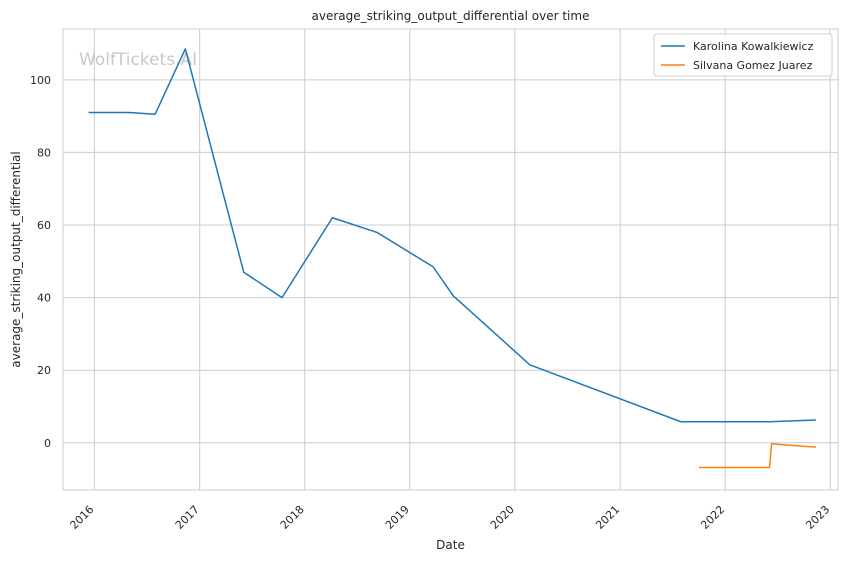 The height and width of the screenshot is (561, 848). Describe the element at coordinates (40, 262) in the screenshot. I see `y-axis-ticks: 0 20 40 60 80 100` at that location.